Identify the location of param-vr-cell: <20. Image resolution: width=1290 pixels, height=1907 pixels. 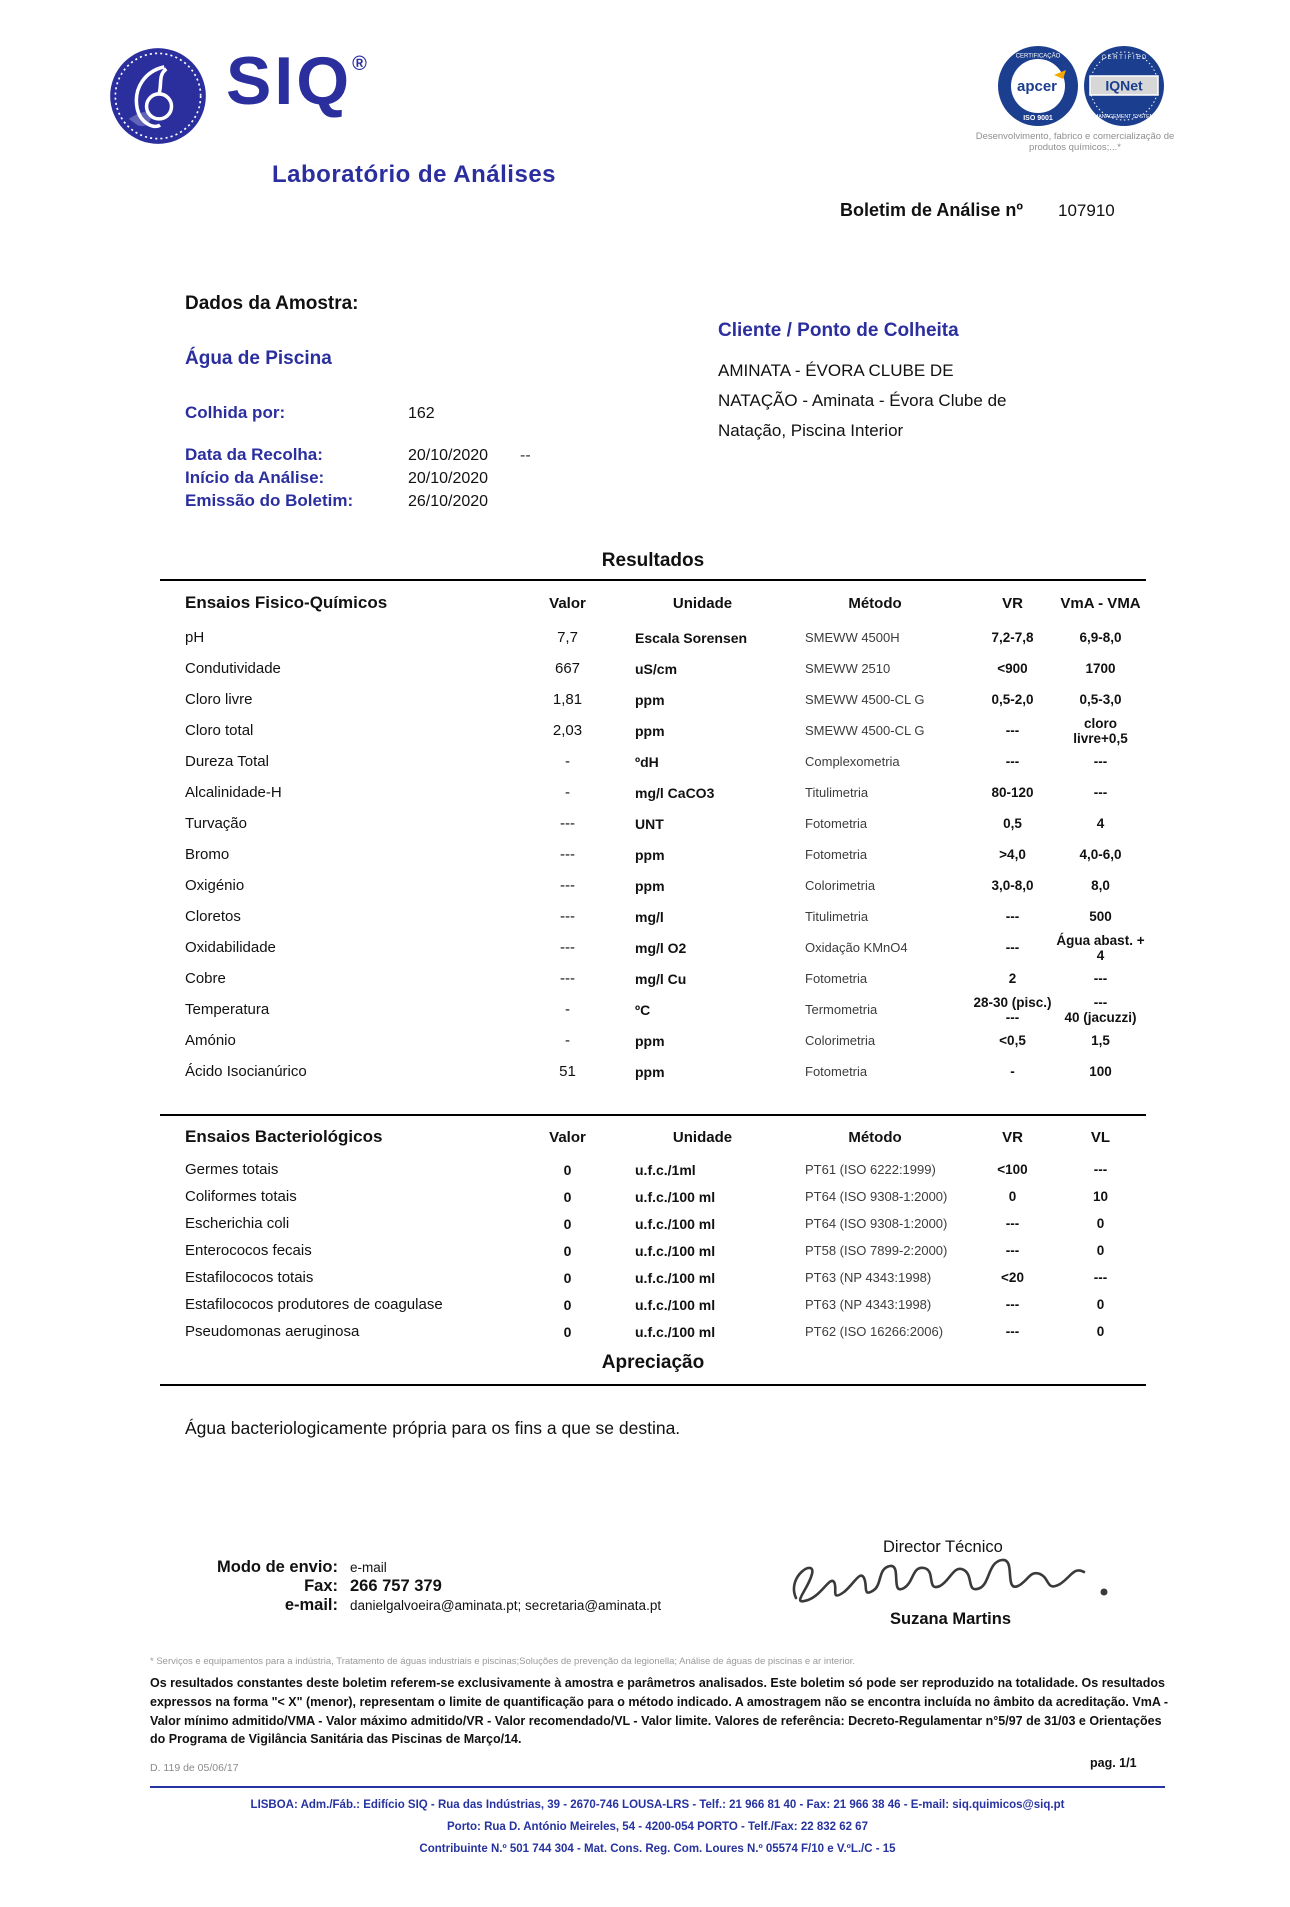
(1012, 1277).